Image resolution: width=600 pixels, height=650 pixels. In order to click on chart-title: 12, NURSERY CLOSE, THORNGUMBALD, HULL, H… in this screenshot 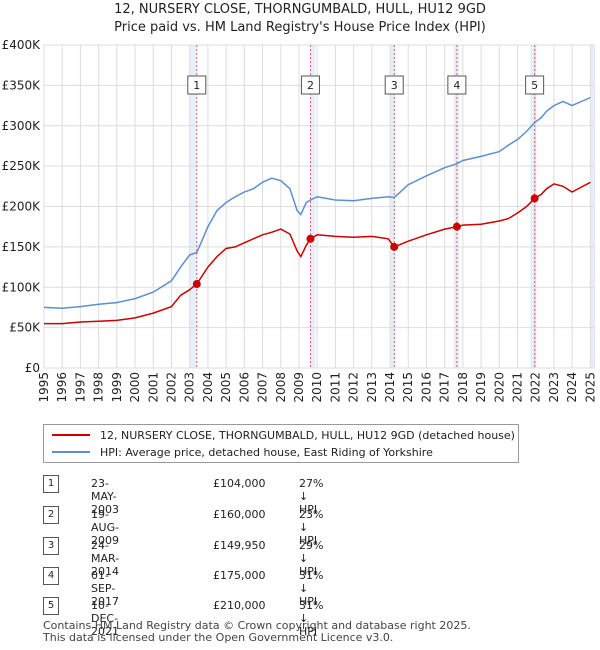, I will do `click(300, 9)`.